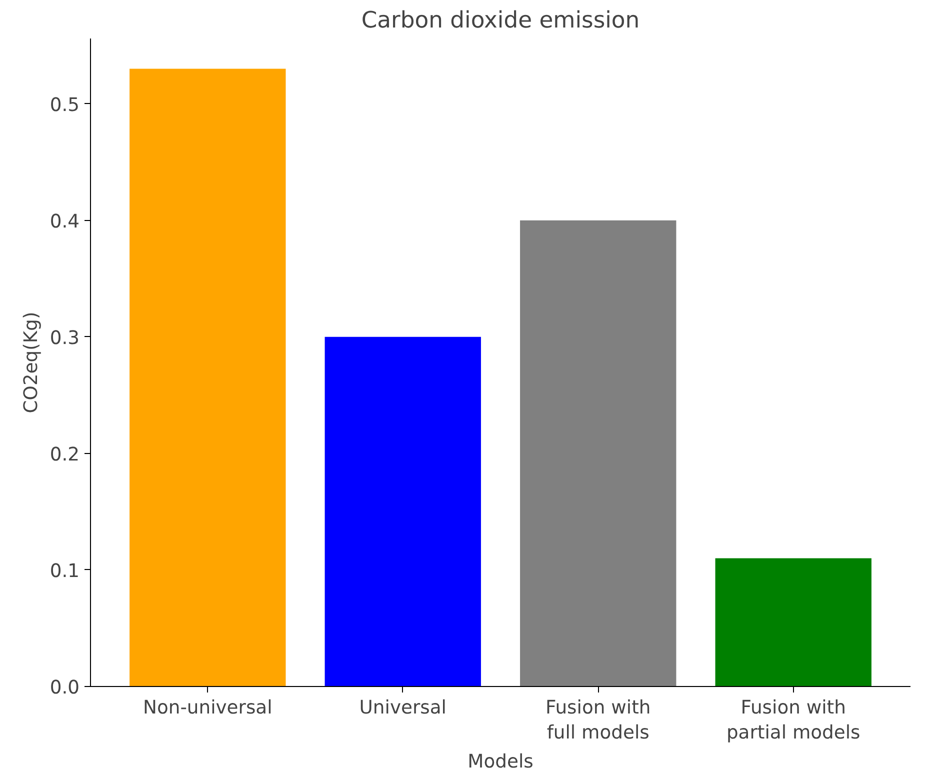 The image size is (940, 783). I want to click on y-tick-label: 0.1, so click(65, 571).